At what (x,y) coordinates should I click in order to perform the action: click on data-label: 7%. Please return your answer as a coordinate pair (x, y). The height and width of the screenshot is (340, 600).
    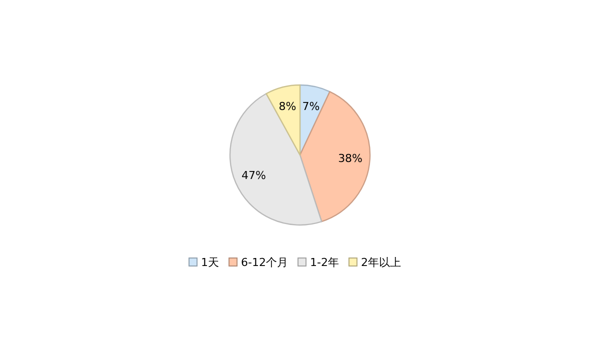
    Looking at the image, I should click on (311, 106).